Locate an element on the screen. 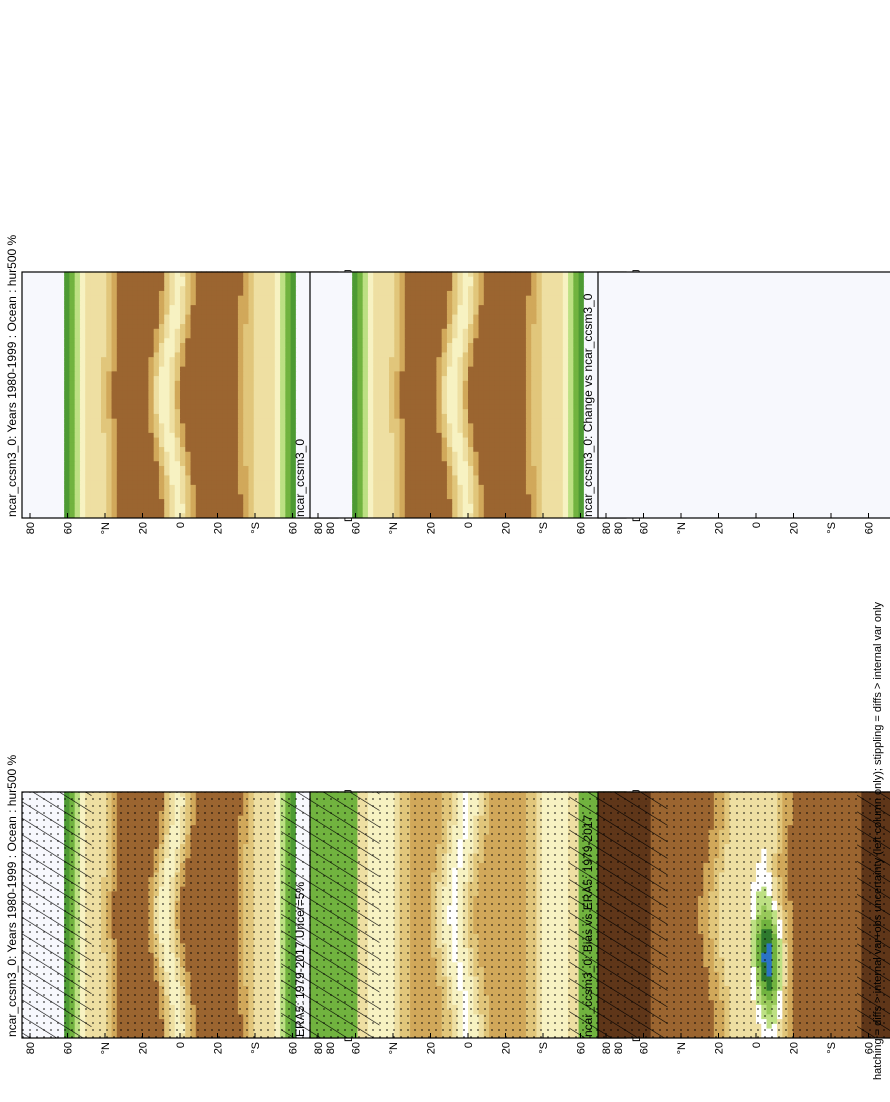 The height and width of the screenshot is (1102, 890). y-tick-label: 0 is located at coordinates (181, 1045).